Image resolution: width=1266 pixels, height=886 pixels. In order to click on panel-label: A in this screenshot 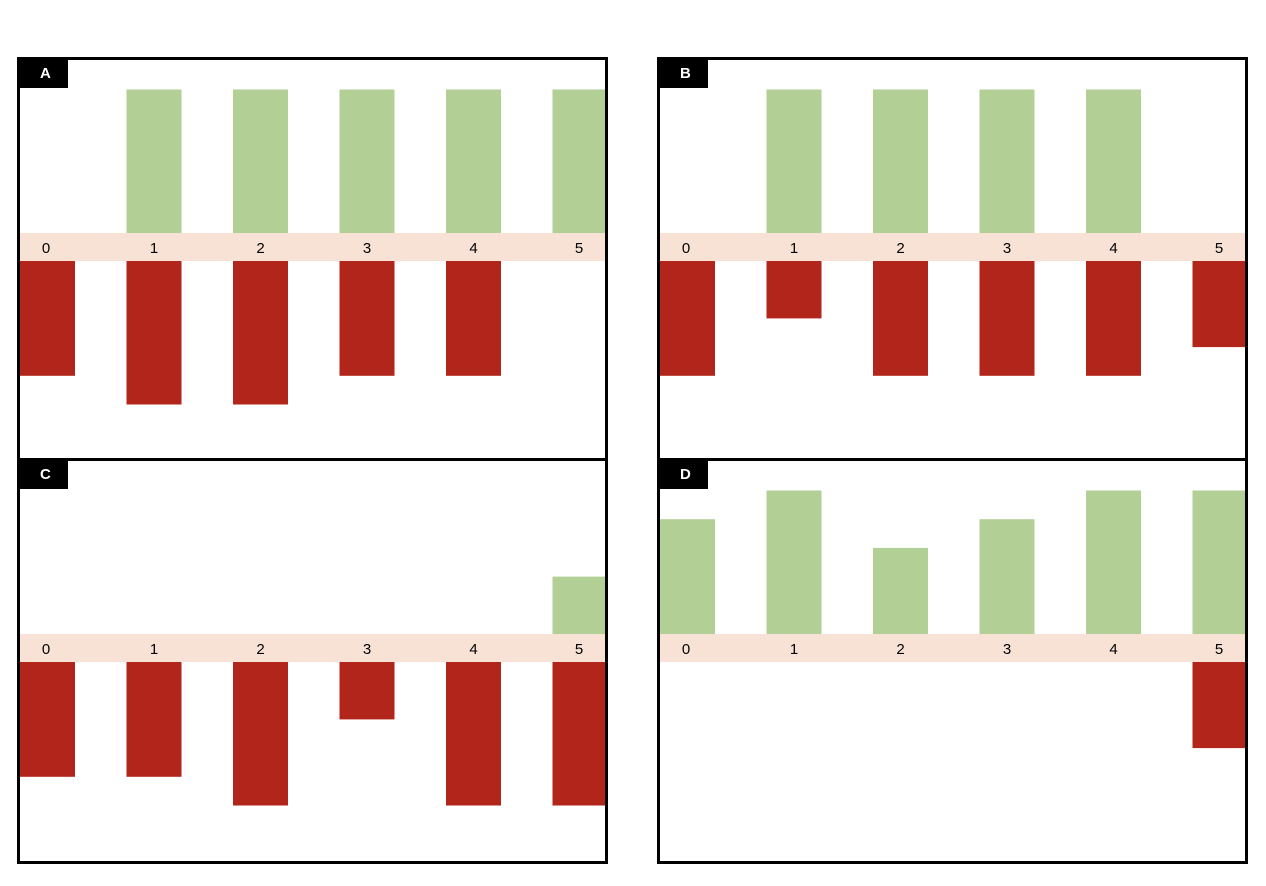, I will do `click(44, 74)`.